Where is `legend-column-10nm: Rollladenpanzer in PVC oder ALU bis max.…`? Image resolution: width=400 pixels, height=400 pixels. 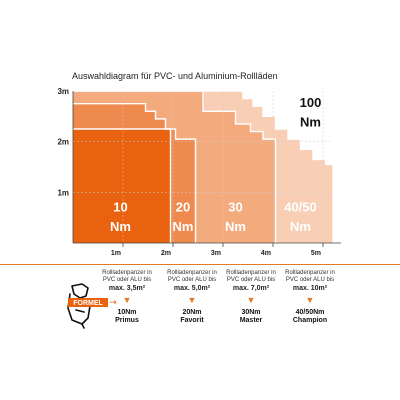
legend-column-10nm: Rollladenpanzer in PVC oder ALU bis max.… is located at coordinates (127, 297).